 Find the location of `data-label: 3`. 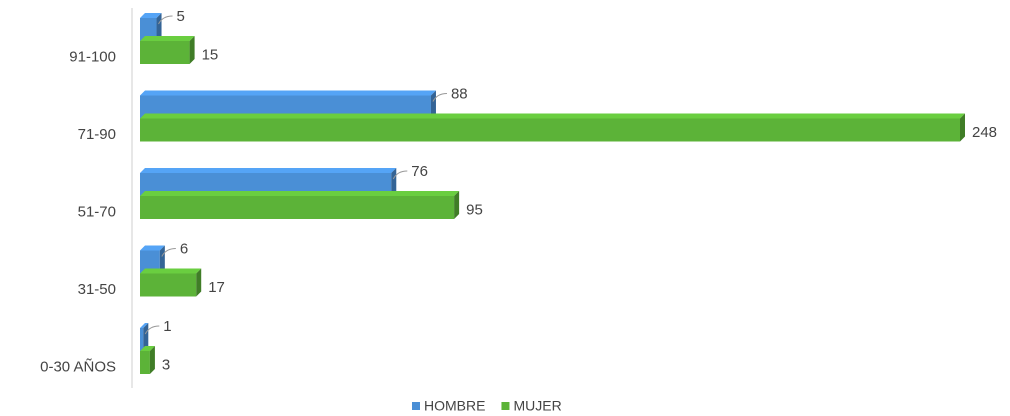

data-label: 3 is located at coordinates (166, 364).